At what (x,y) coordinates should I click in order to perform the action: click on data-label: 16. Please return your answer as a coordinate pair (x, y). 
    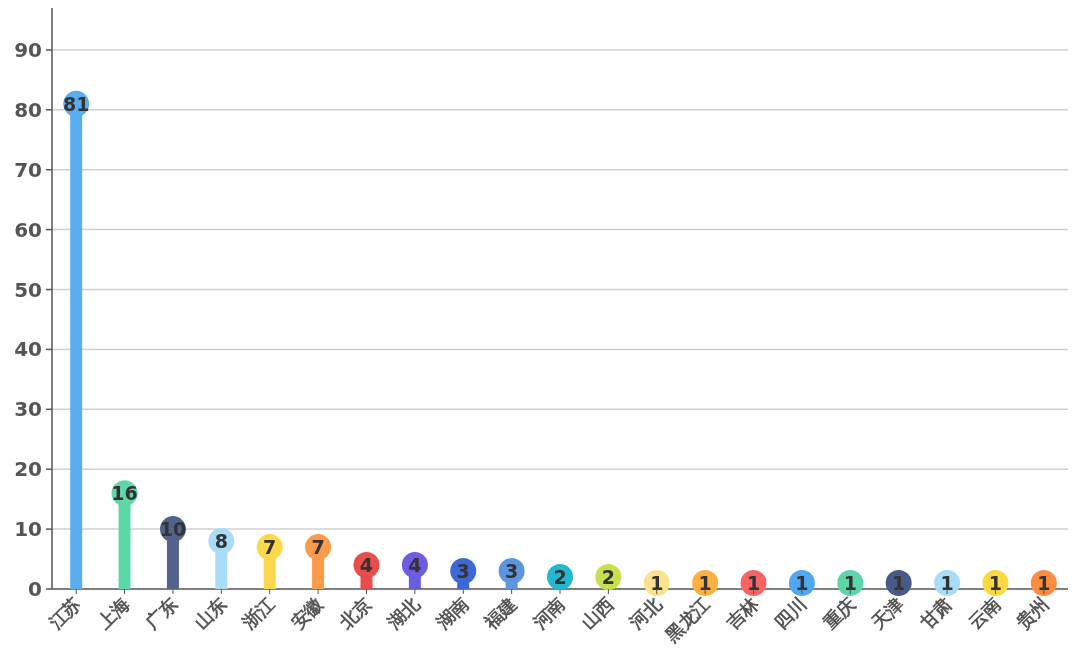
    Looking at the image, I should click on (124, 493).